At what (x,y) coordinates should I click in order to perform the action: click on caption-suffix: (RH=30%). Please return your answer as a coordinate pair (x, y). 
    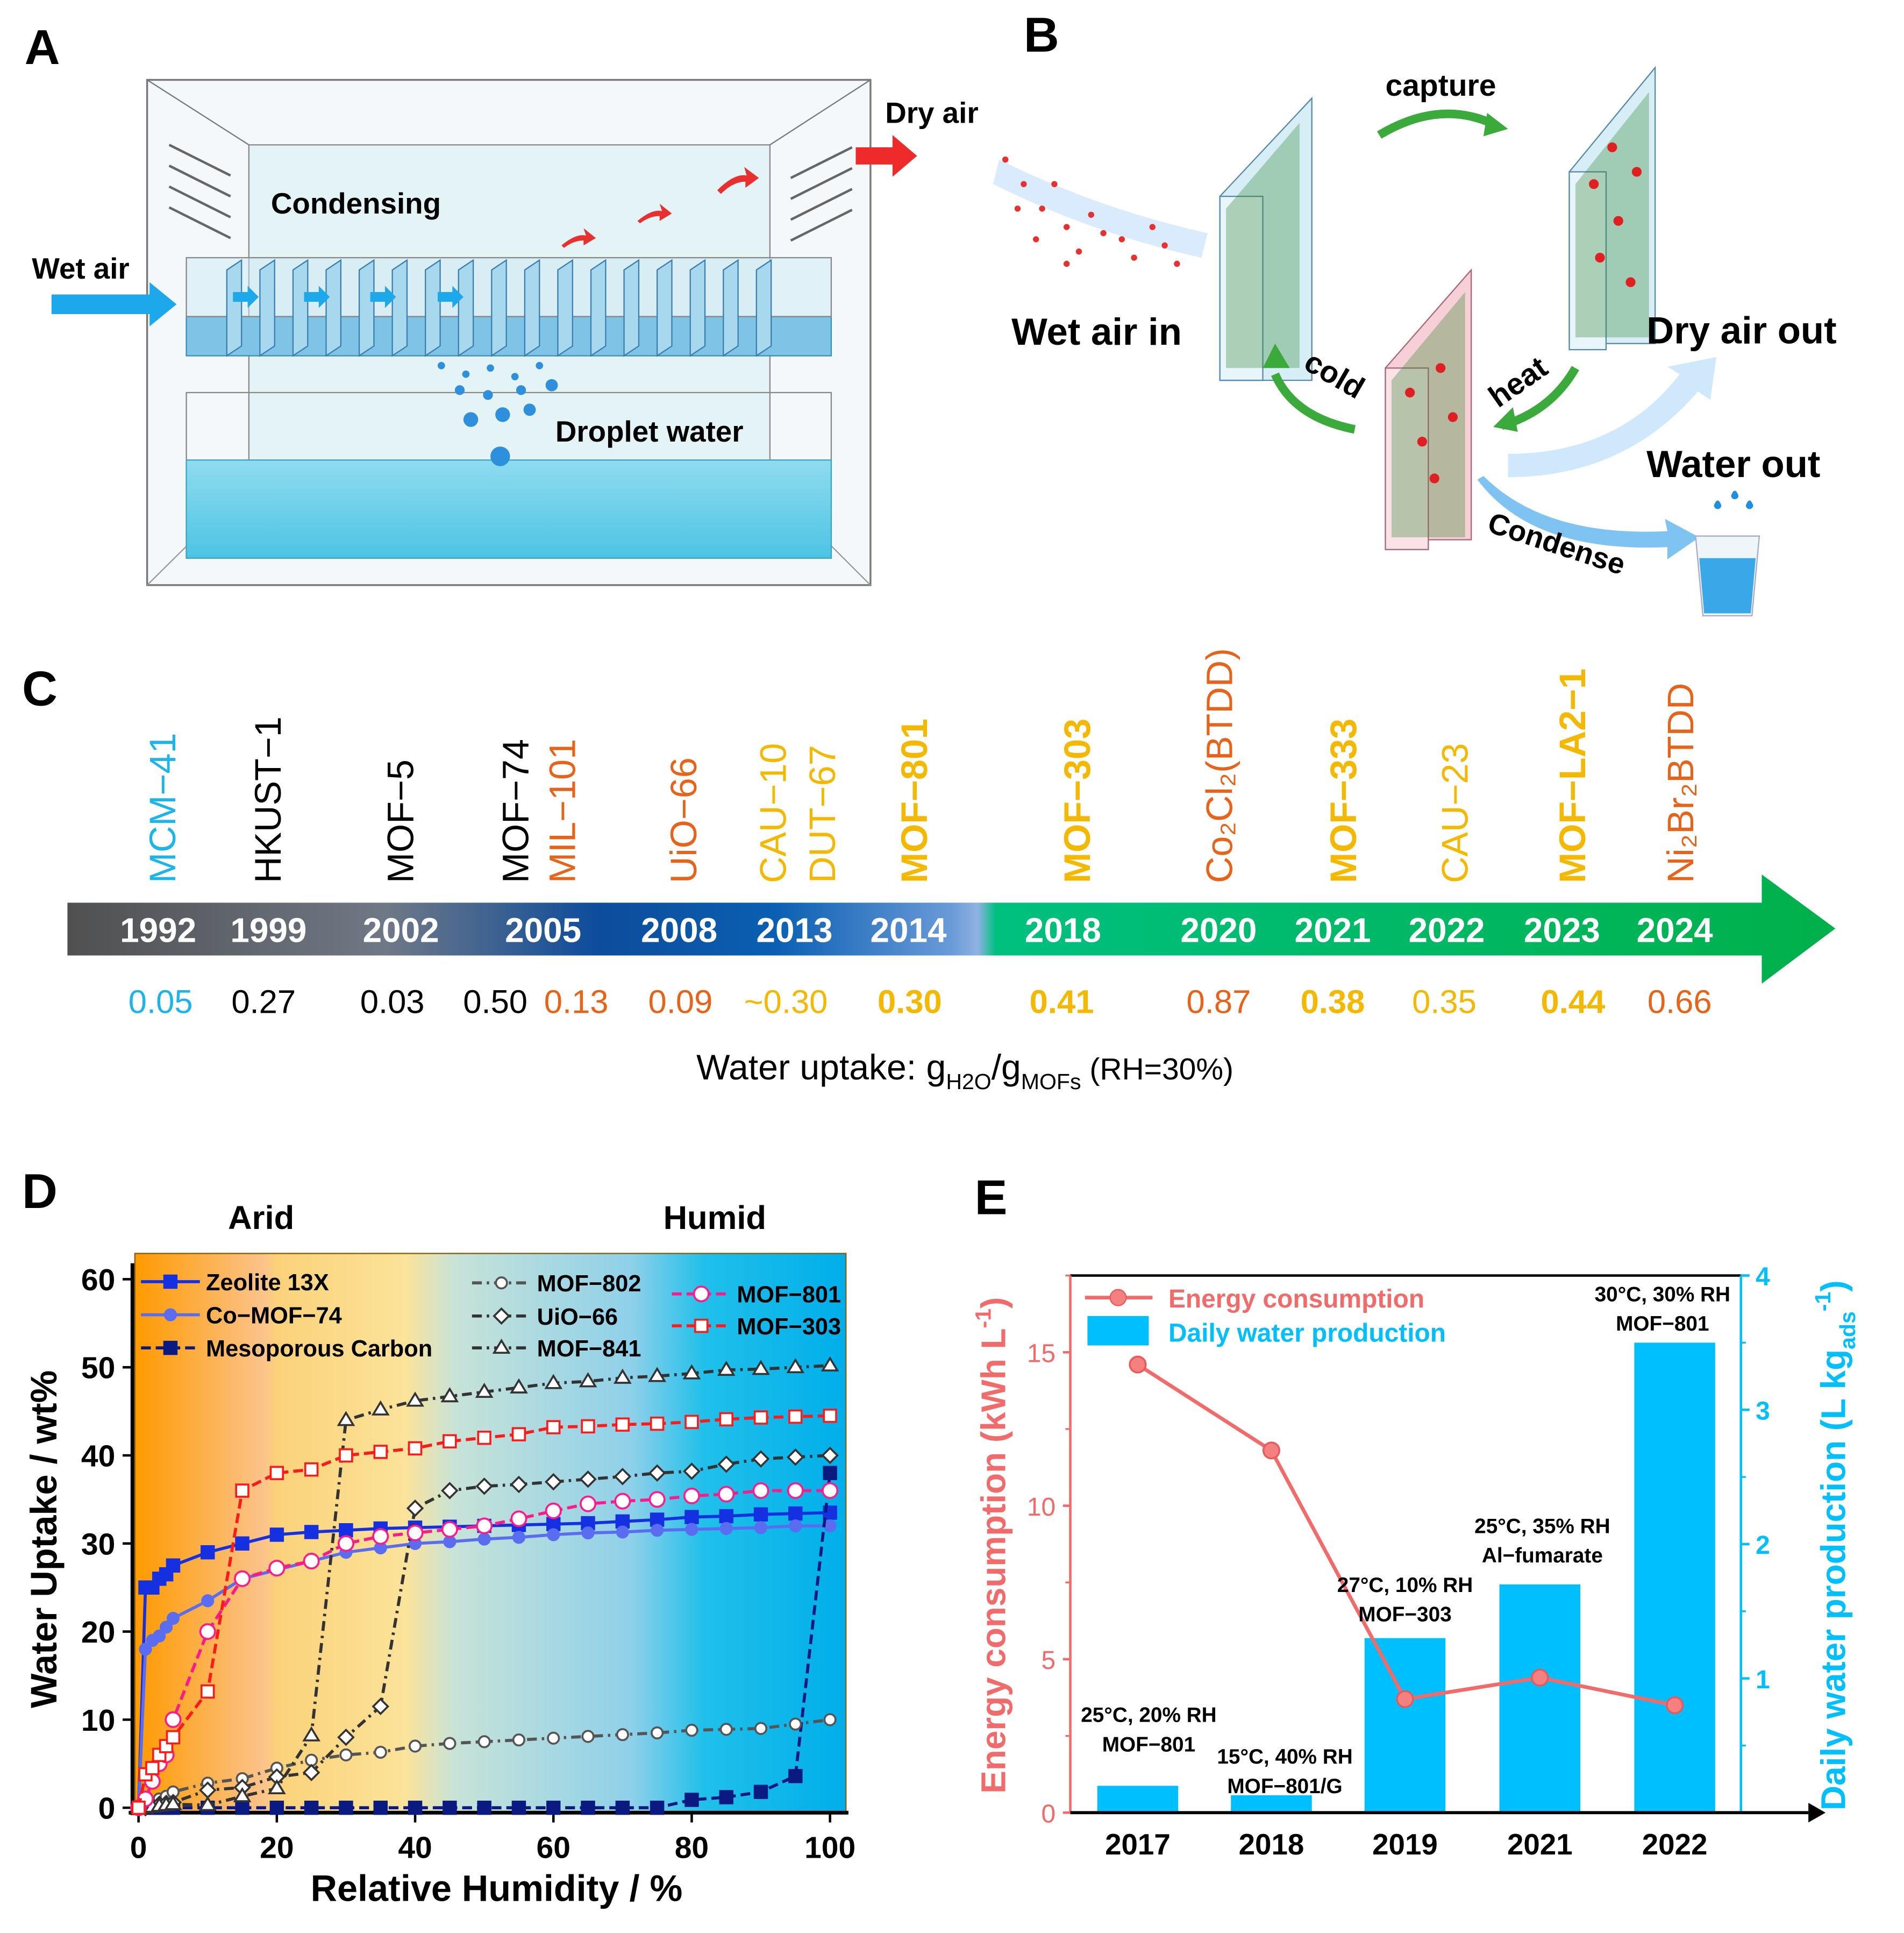
    Looking at the image, I should click on (1157, 1069).